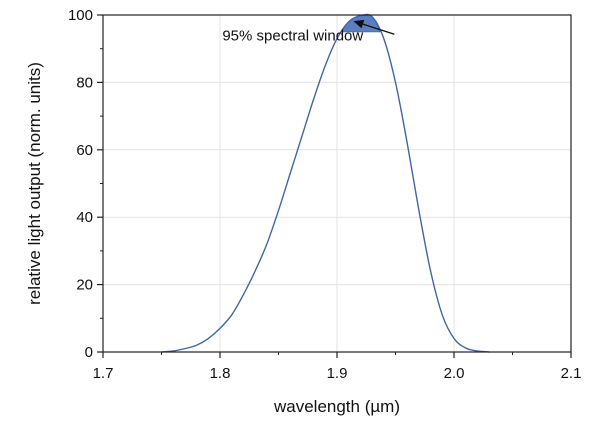 The height and width of the screenshot is (424, 600). What do you see at coordinates (292, 35) in the screenshot?
I see `annotation-label-0: 95% spectral window` at bounding box center [292, 35].